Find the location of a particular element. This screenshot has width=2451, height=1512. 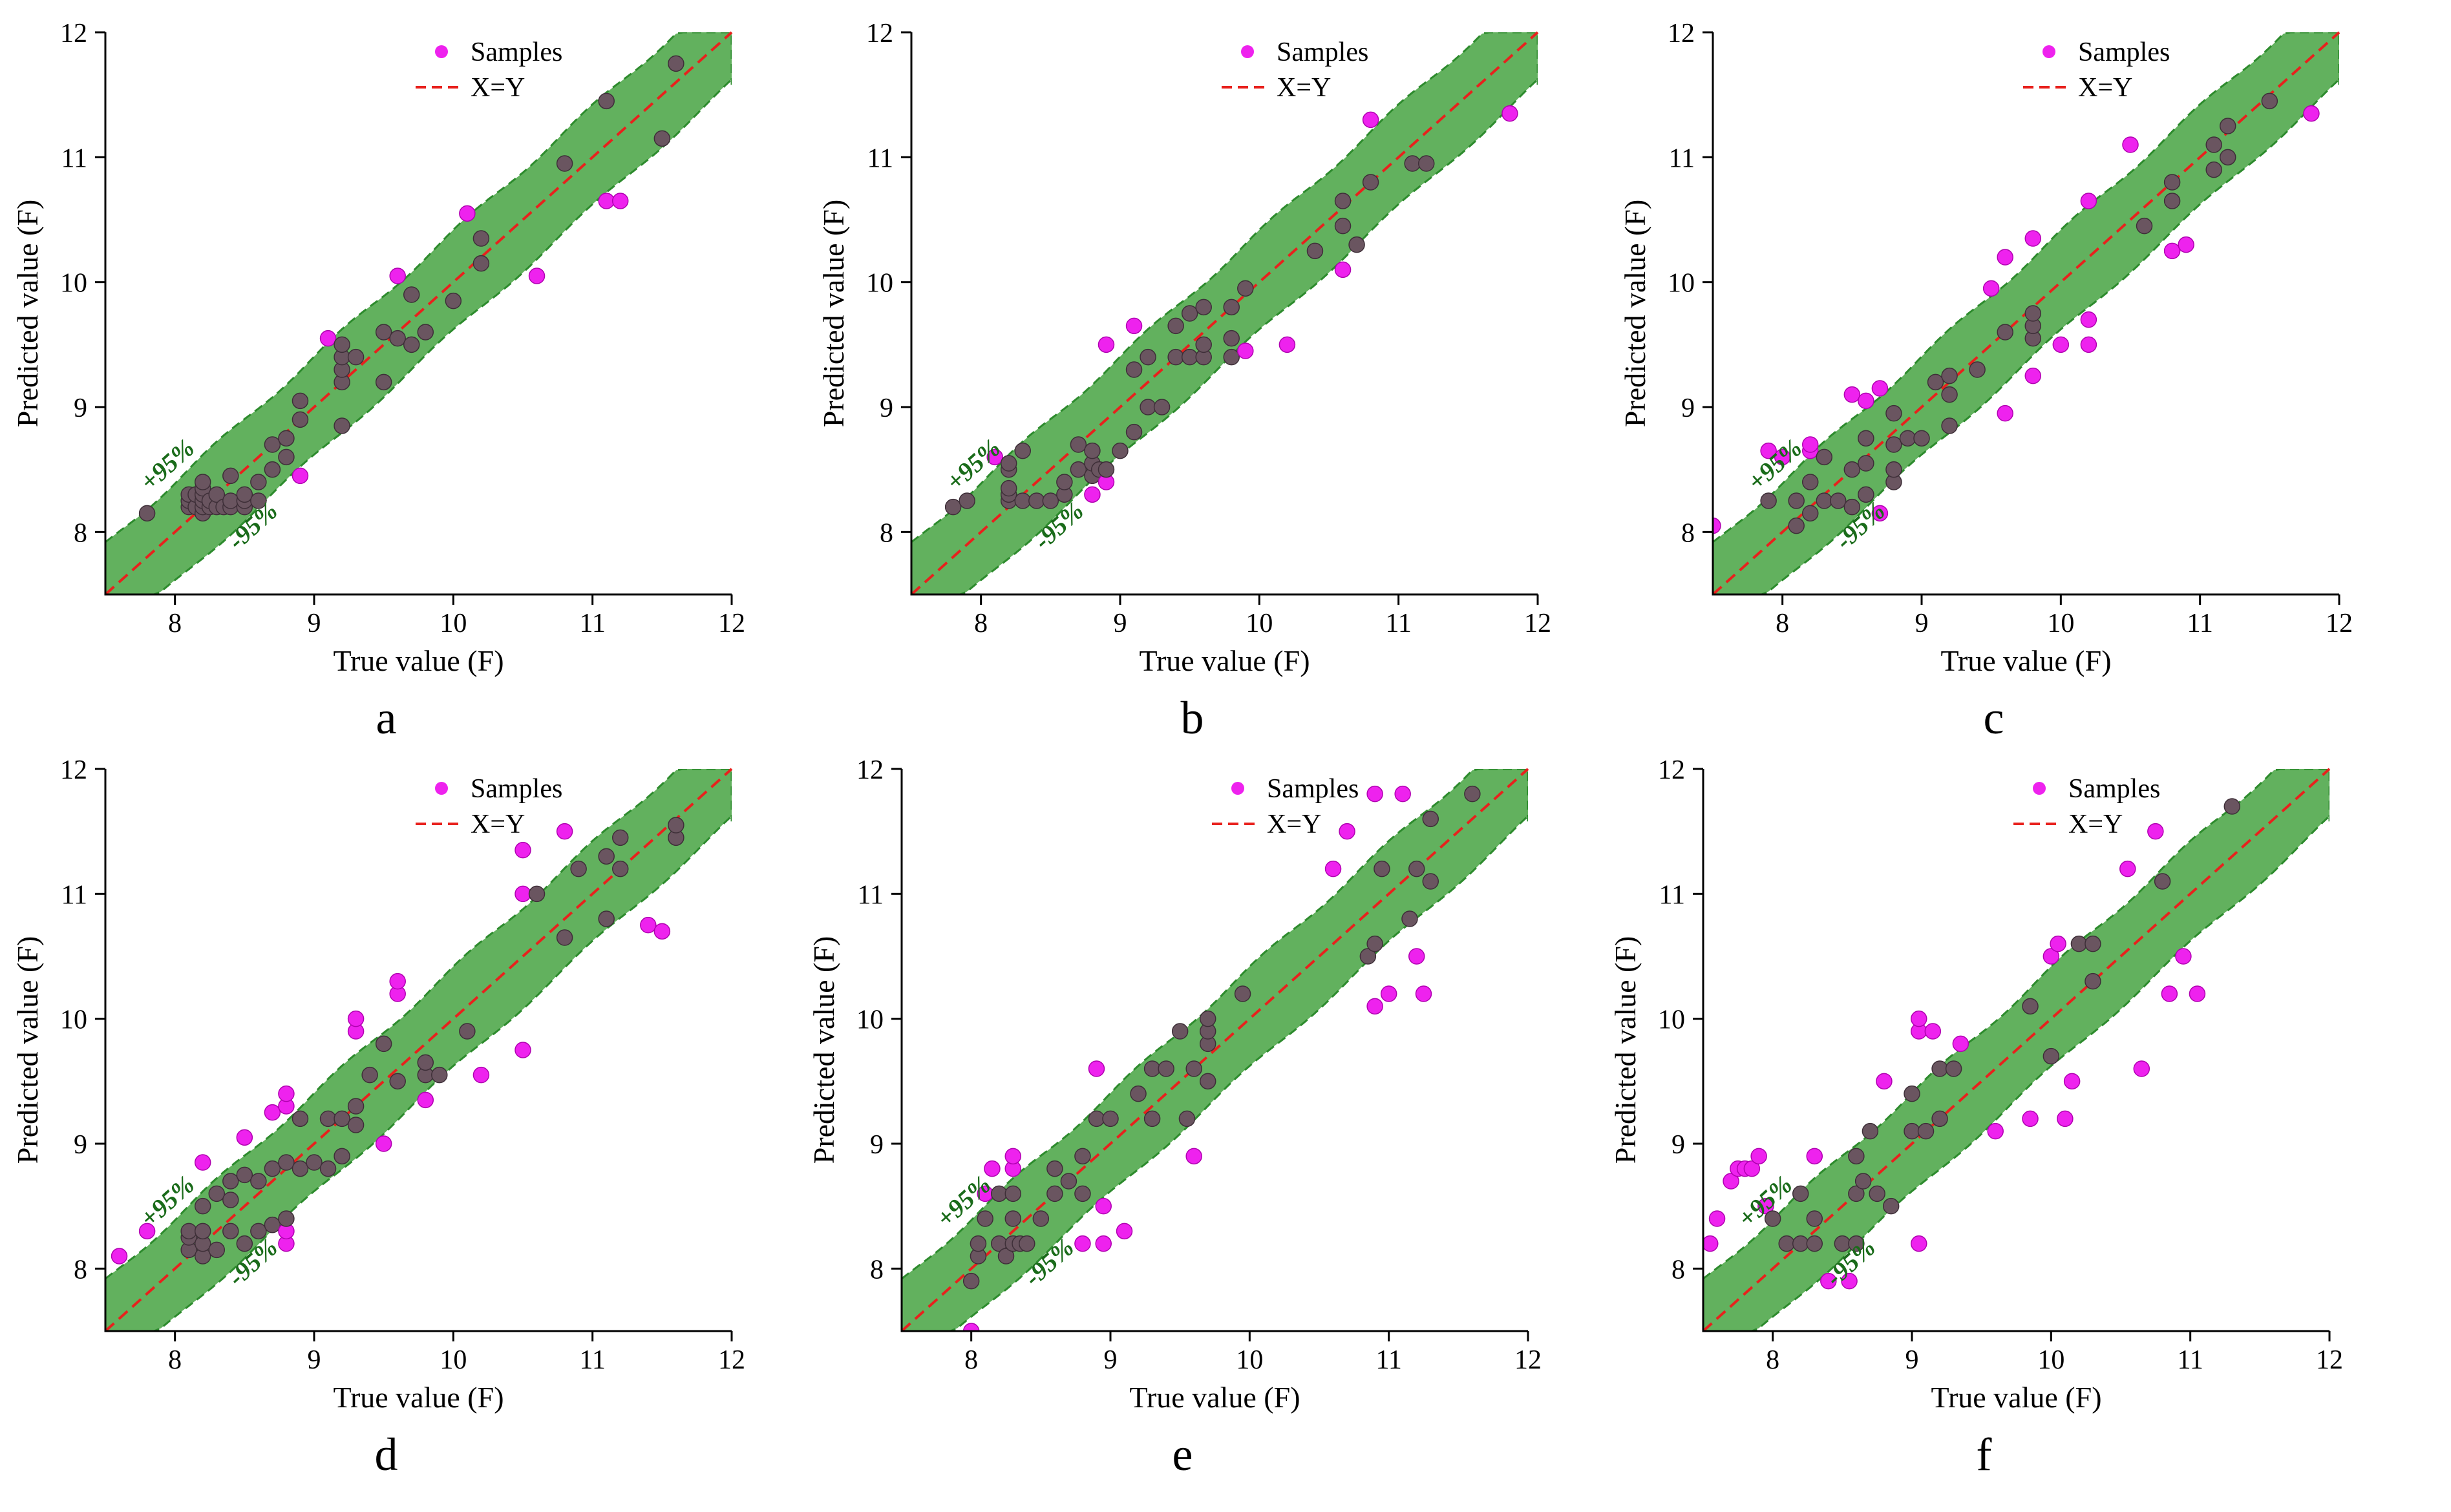

x-tick-label: 12 is located at coordinates (1537, 624).